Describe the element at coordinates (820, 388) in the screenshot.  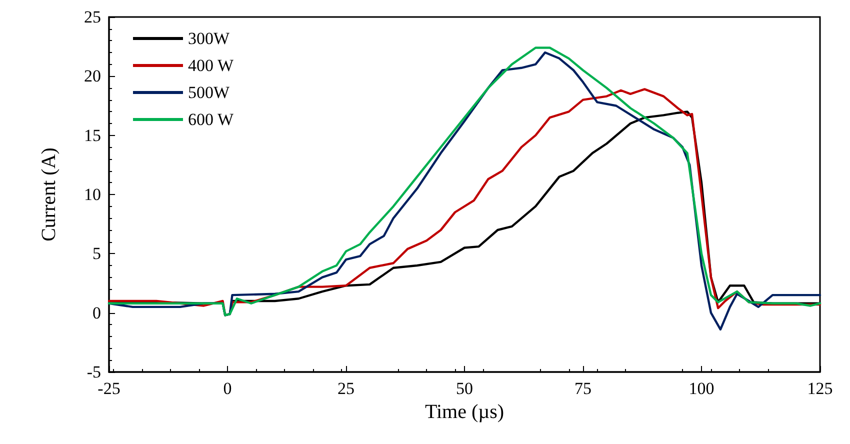
I see `x-tick-label: 125` at that location.